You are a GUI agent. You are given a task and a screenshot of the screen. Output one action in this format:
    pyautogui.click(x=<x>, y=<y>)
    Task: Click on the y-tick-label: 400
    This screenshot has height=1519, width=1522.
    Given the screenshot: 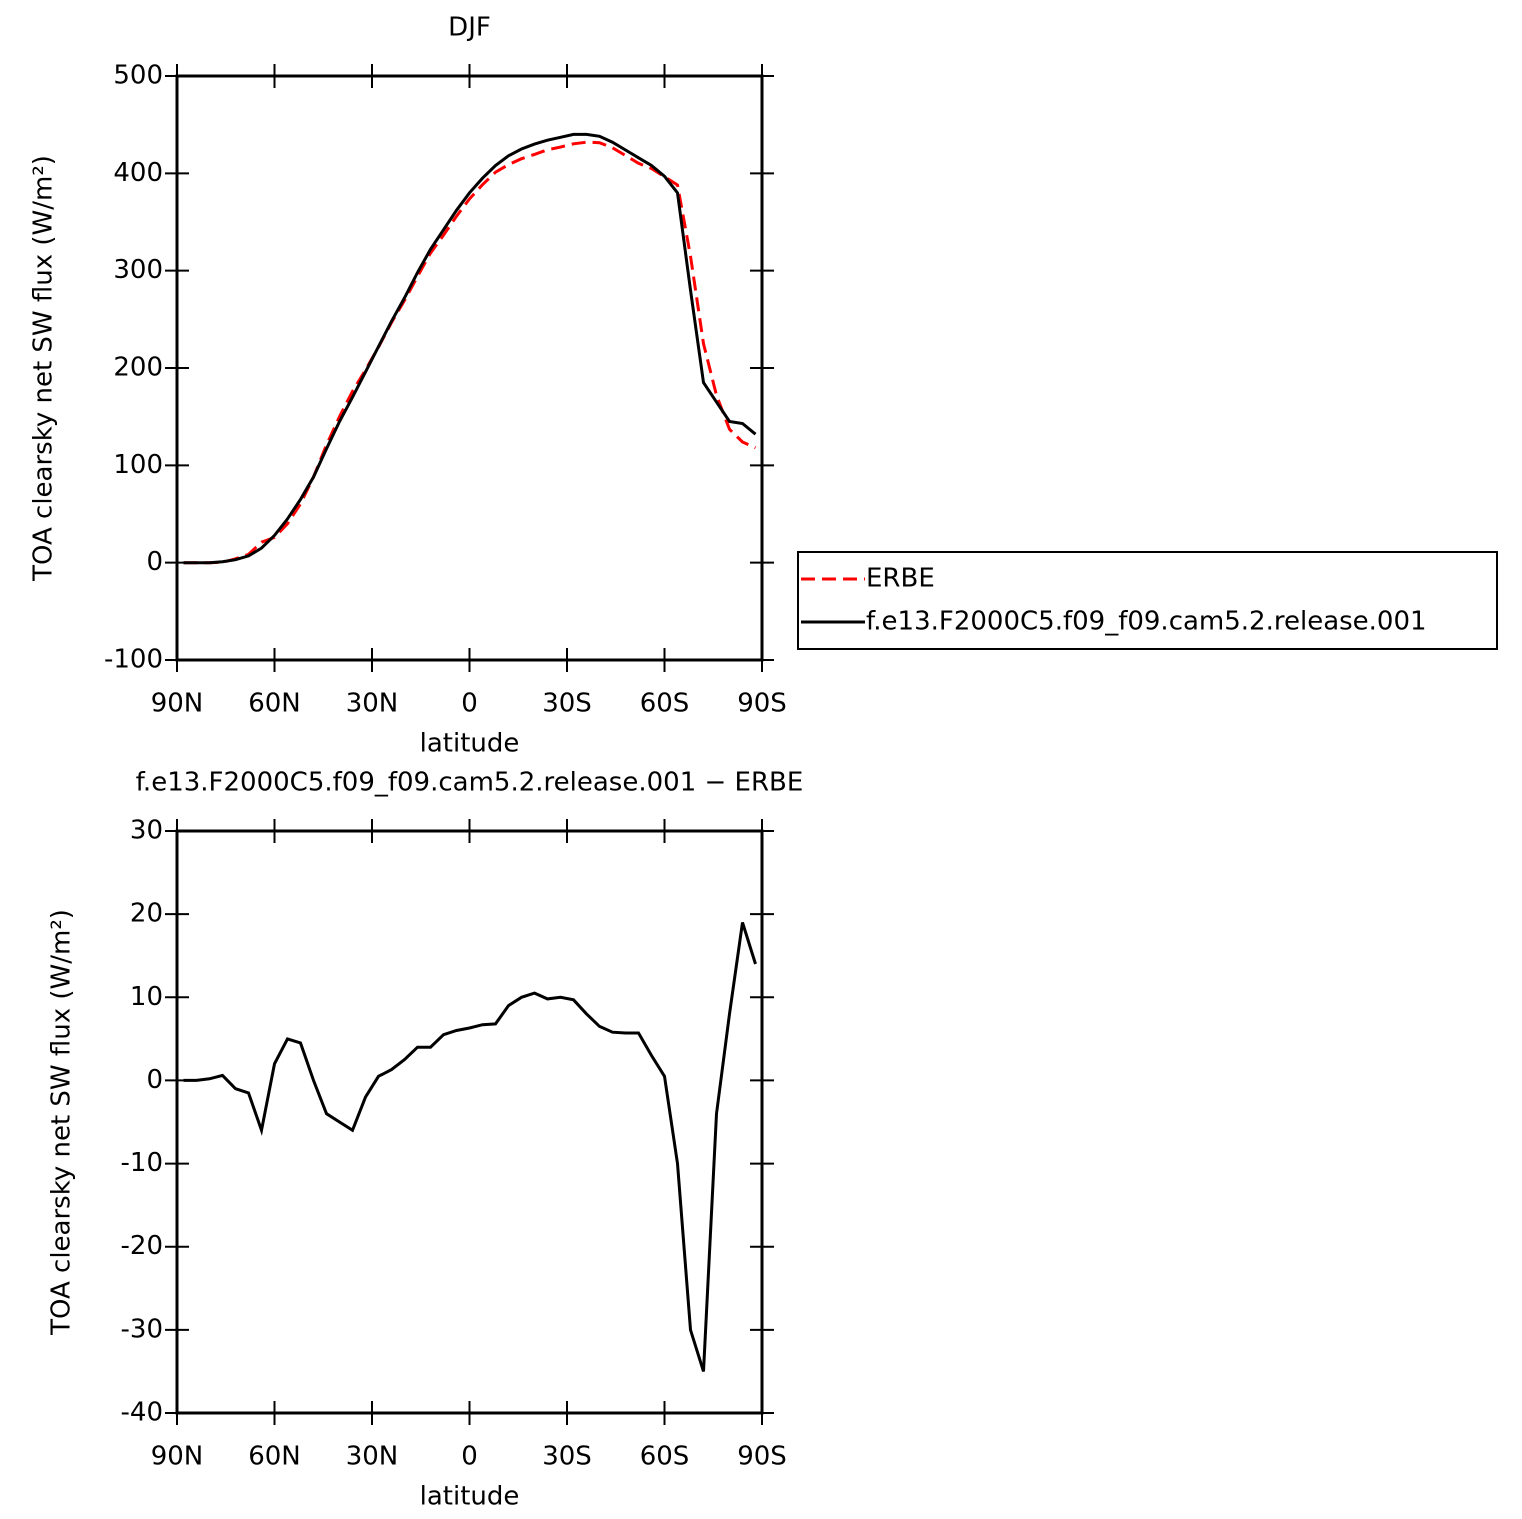 What is the action you would take?
    pyautogui.click(x=138, y=173)
    